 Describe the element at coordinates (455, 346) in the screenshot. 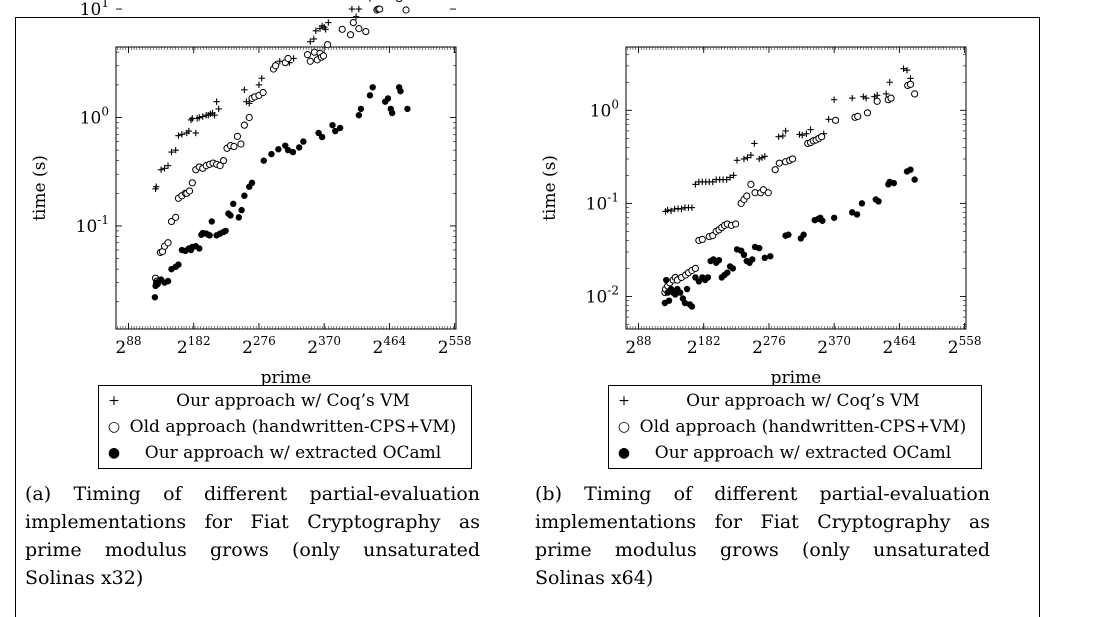

I see `x-tick-label: 2558` at that location.